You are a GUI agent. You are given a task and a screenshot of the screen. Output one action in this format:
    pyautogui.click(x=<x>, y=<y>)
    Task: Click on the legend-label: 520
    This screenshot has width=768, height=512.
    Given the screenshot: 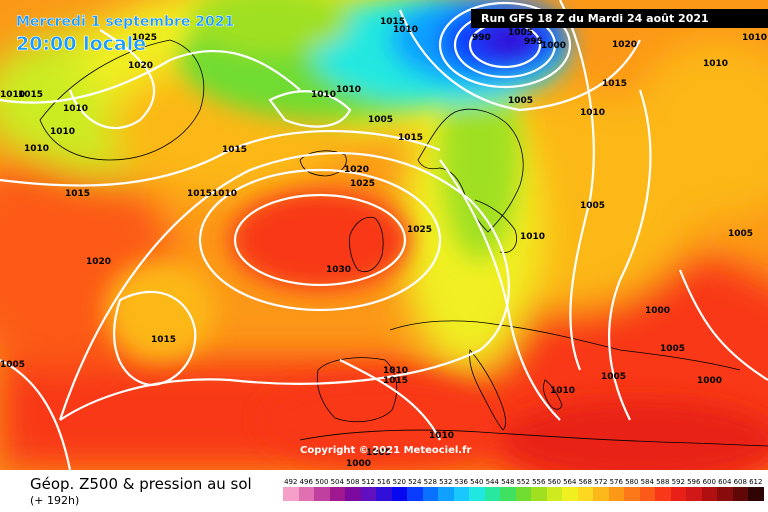 What is the action you would take?
    pyautogui.click(x=399, y=482)
    